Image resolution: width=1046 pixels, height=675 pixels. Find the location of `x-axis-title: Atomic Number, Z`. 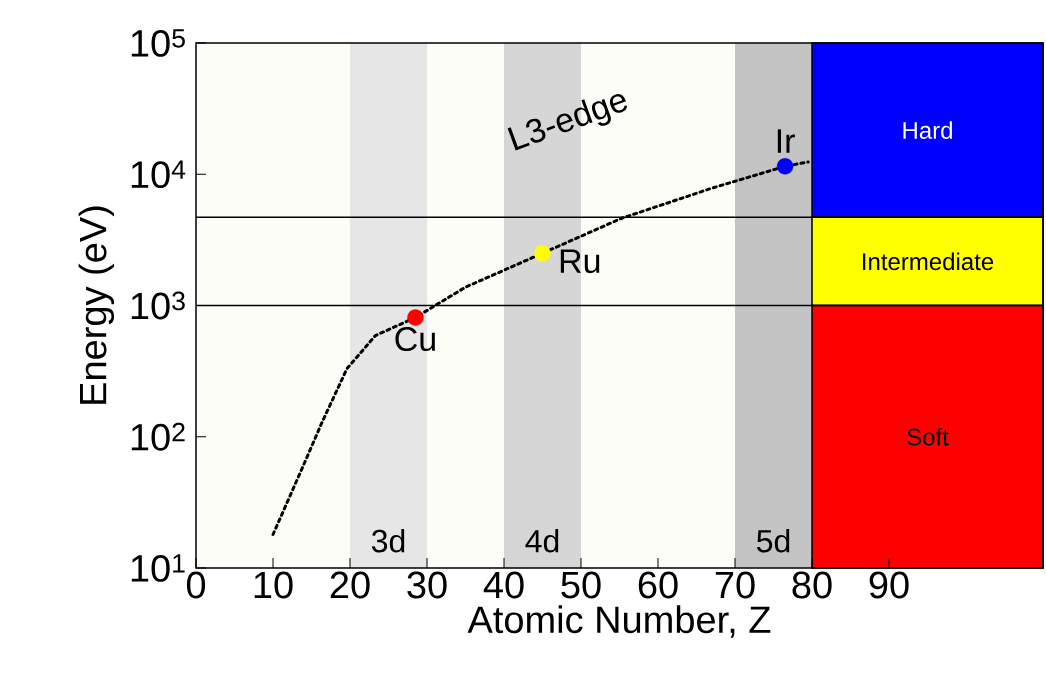

x-axis-title: Atomic Number, Z is located at coordinates (619, 621).